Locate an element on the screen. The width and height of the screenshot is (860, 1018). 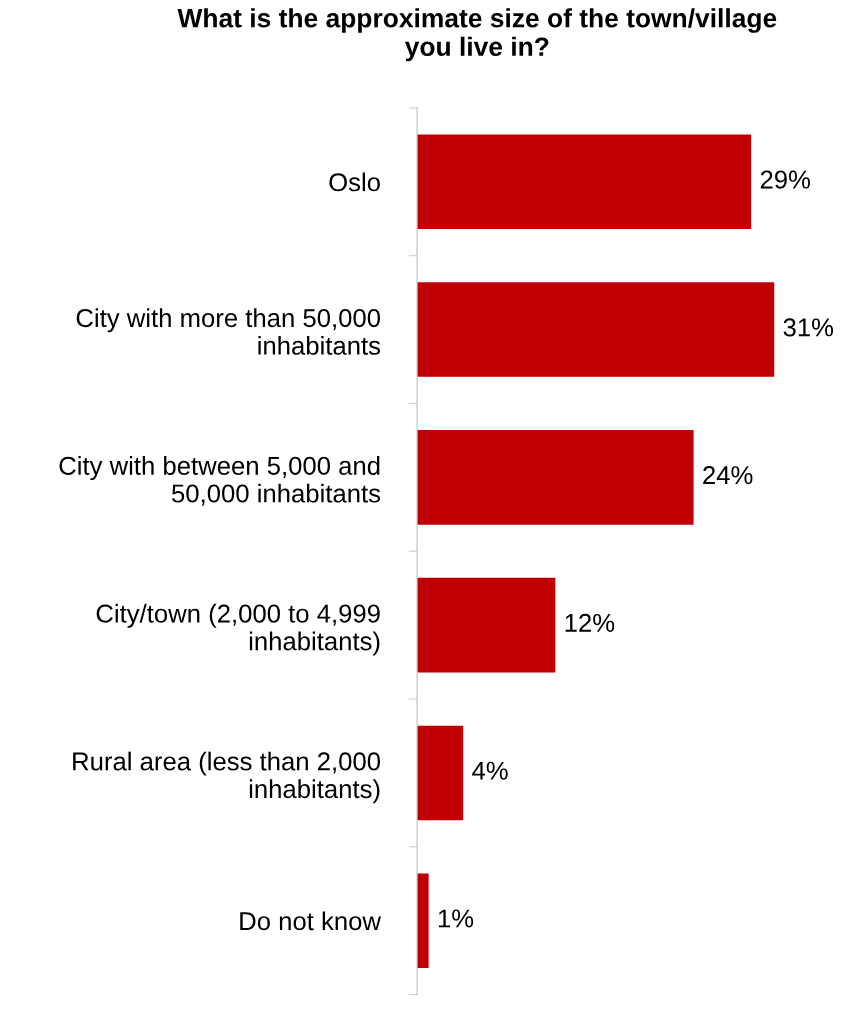
data-label: 12% is located at coordinates (590, 622).